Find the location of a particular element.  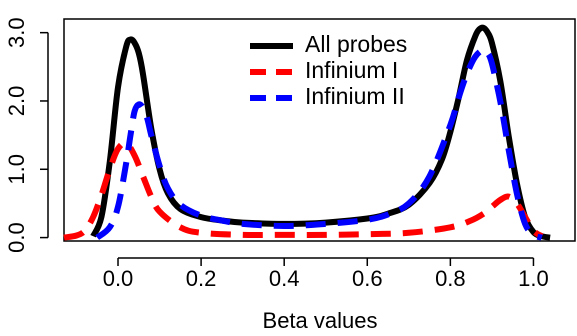

y-tick-label: 1.0 is located at coordinates (16, 169).